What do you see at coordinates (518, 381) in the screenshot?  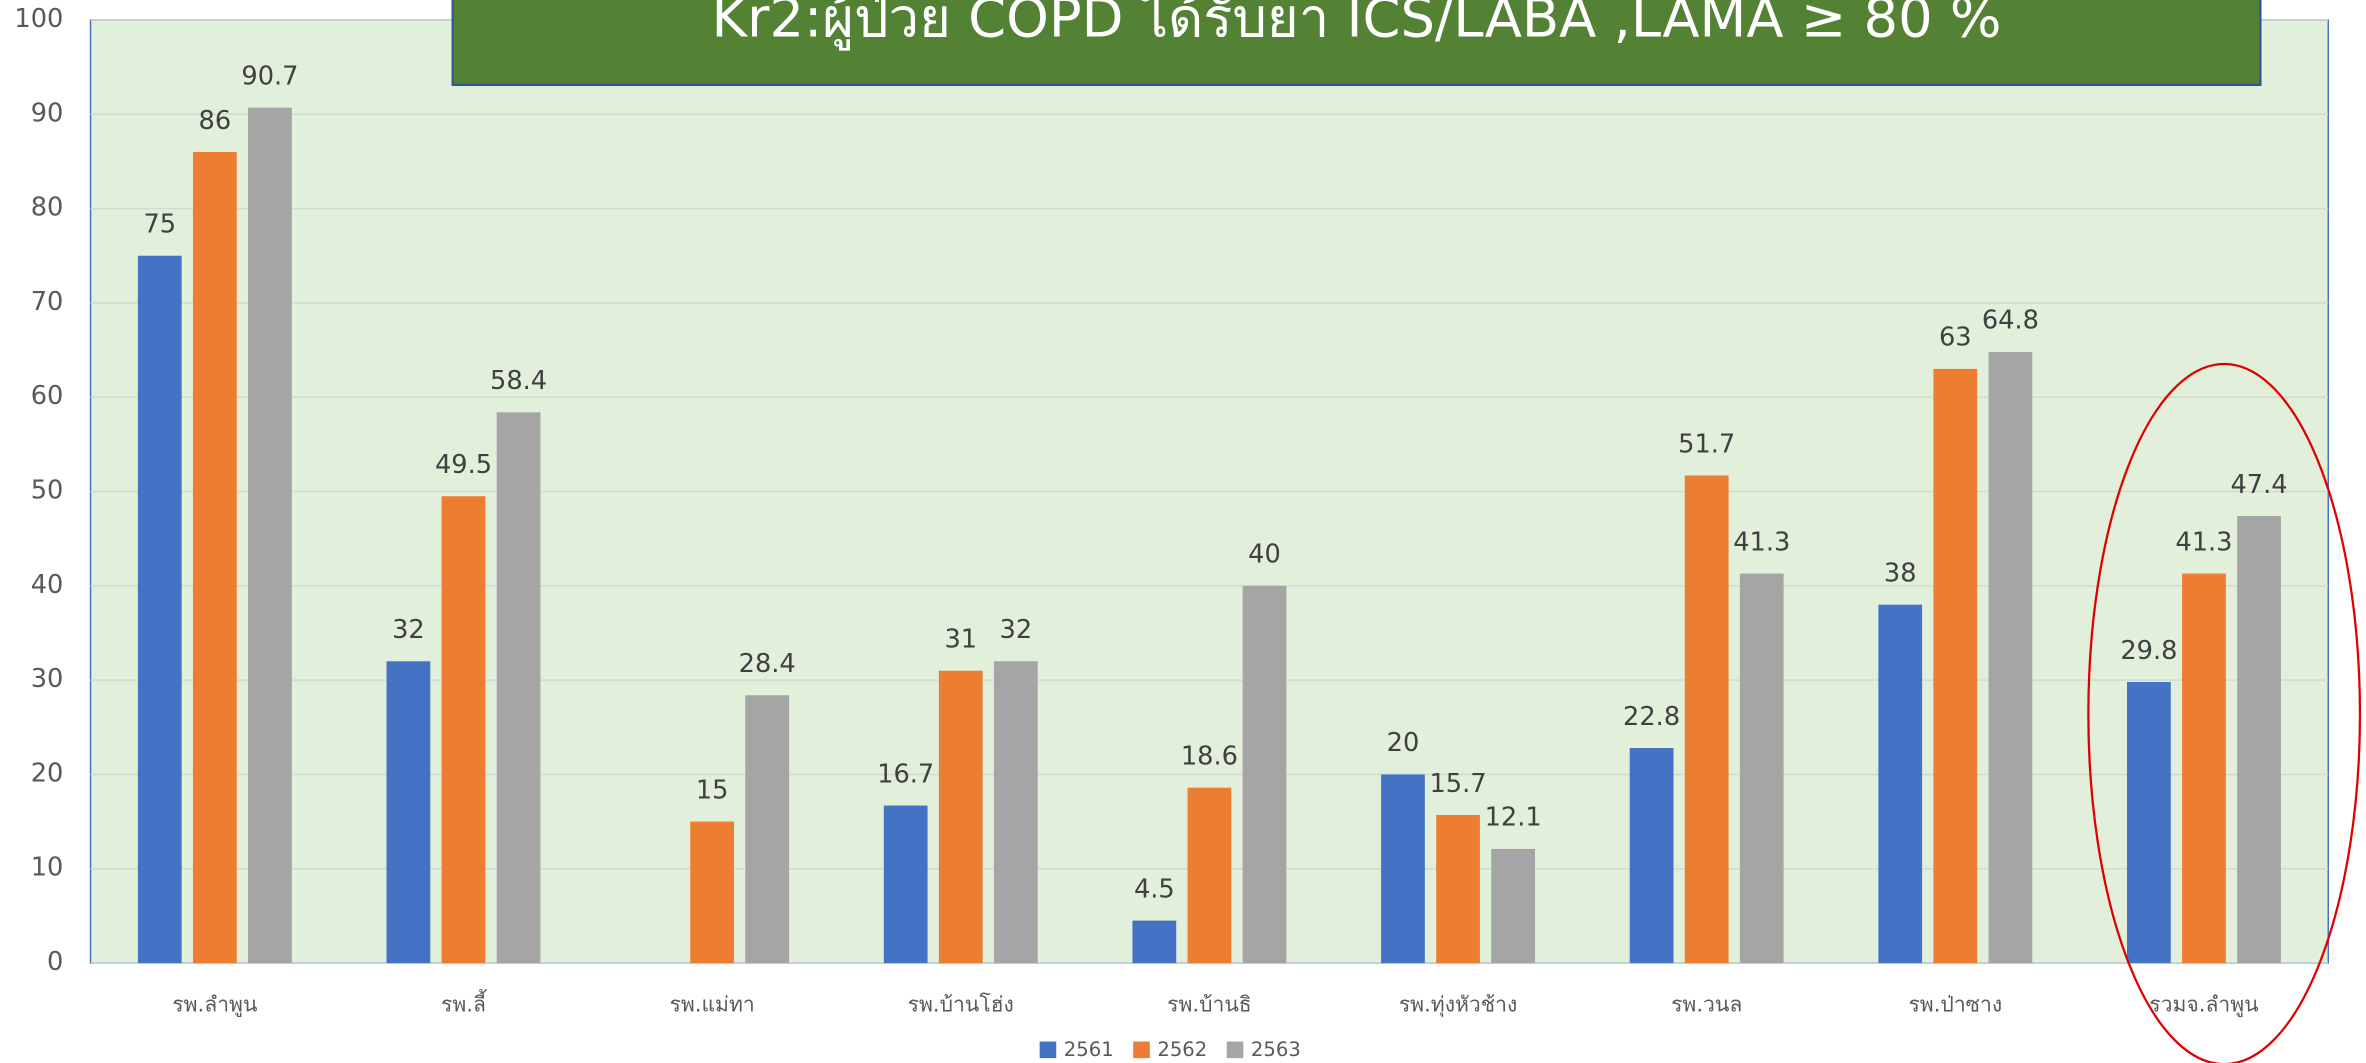 I see `value-label: 58.4` at bounding box center [518, 381].